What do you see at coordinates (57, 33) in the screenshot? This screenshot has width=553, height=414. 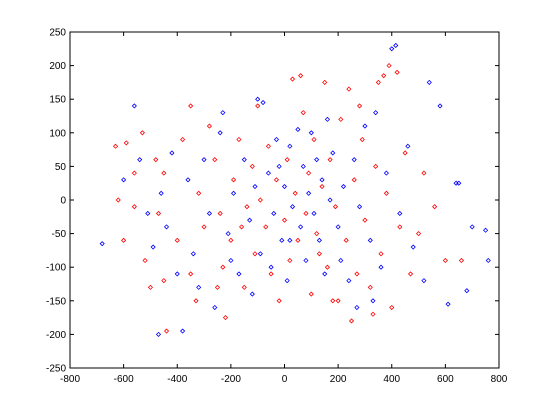 I see `y-tick-label: 250` at bounding box center [57, 33].